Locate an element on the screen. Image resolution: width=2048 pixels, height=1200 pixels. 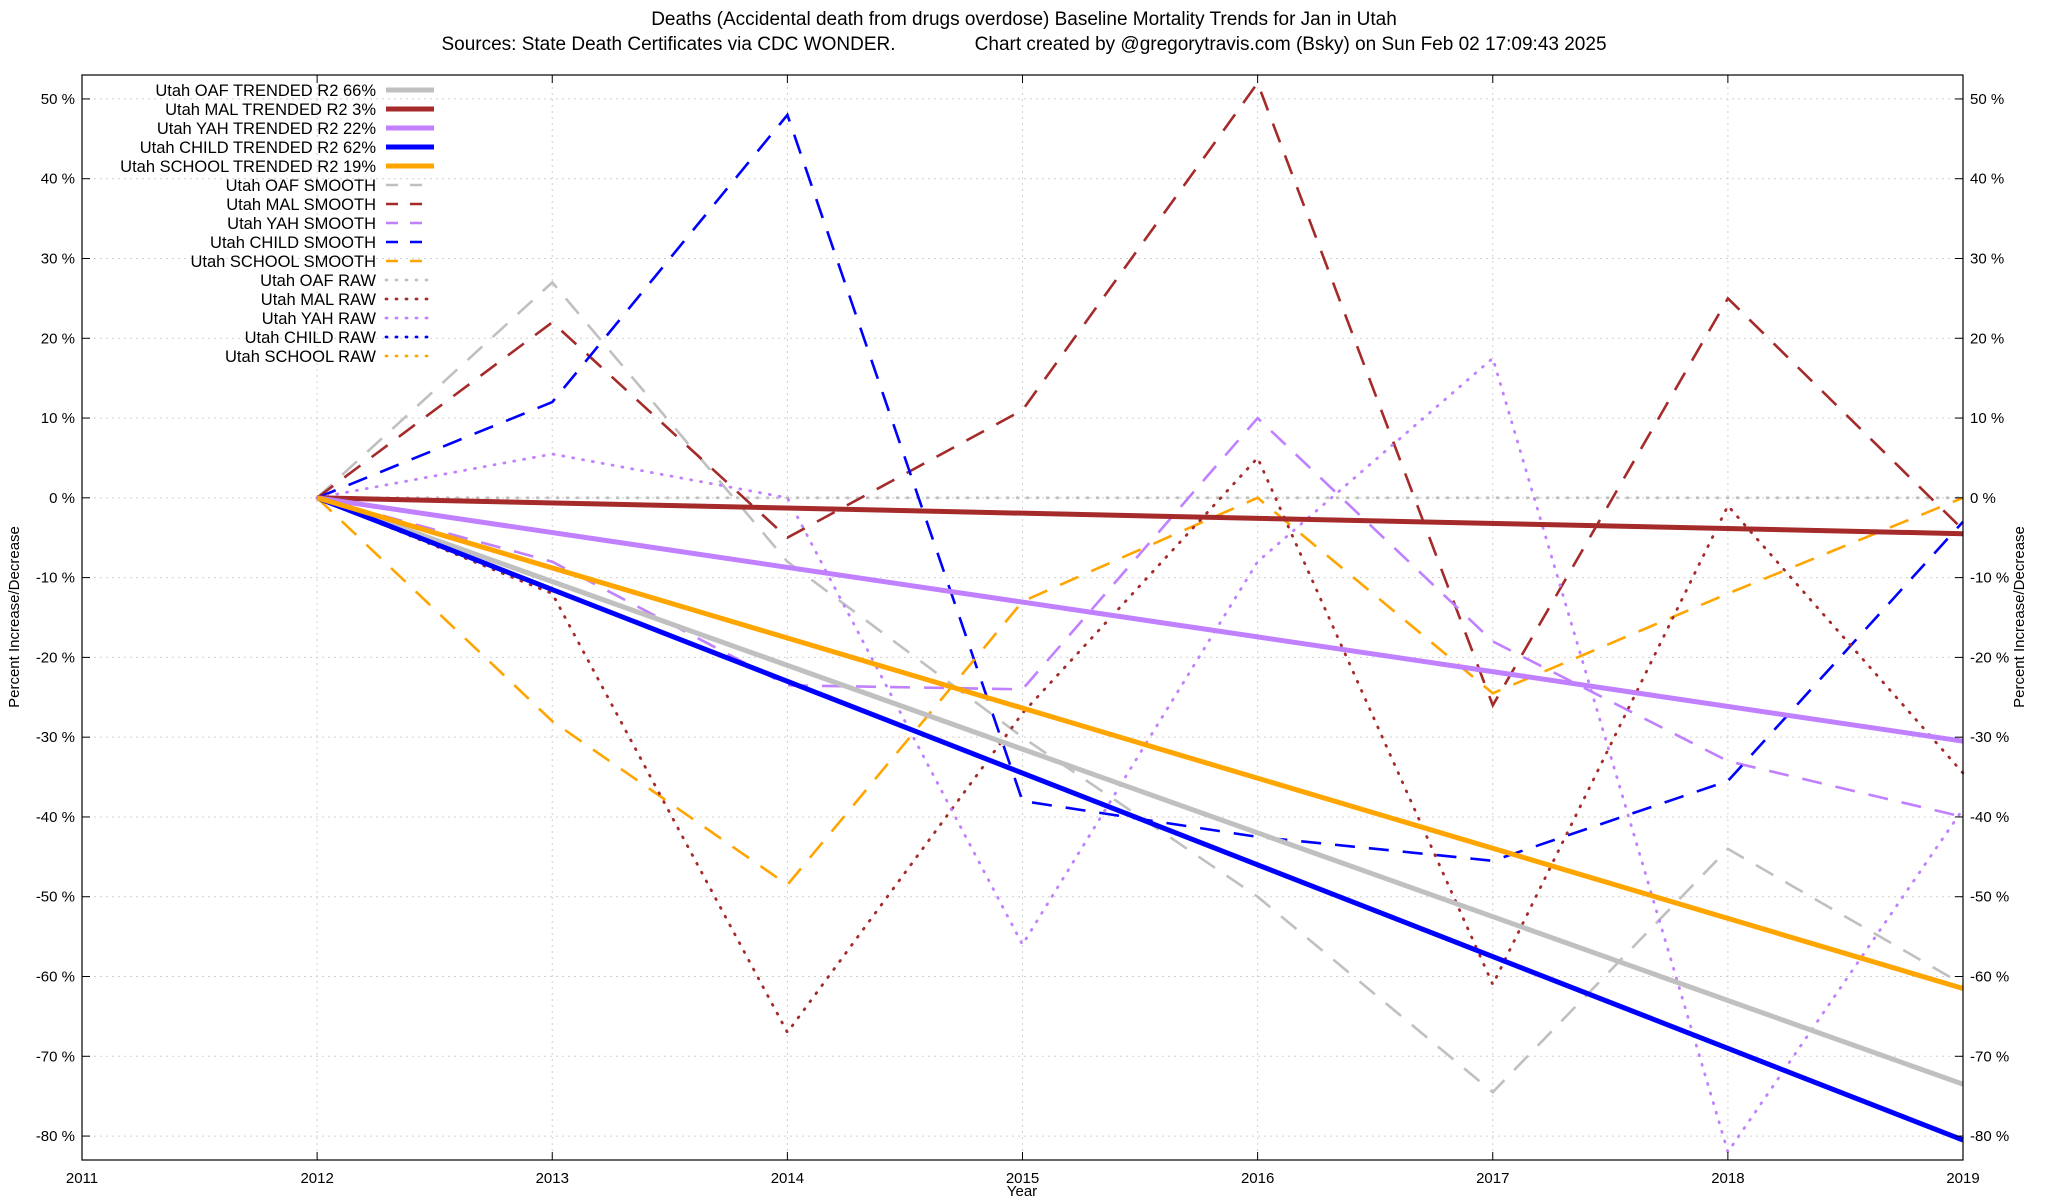
x-tick-label: 2019 is located at coordinates (1962, 1178).